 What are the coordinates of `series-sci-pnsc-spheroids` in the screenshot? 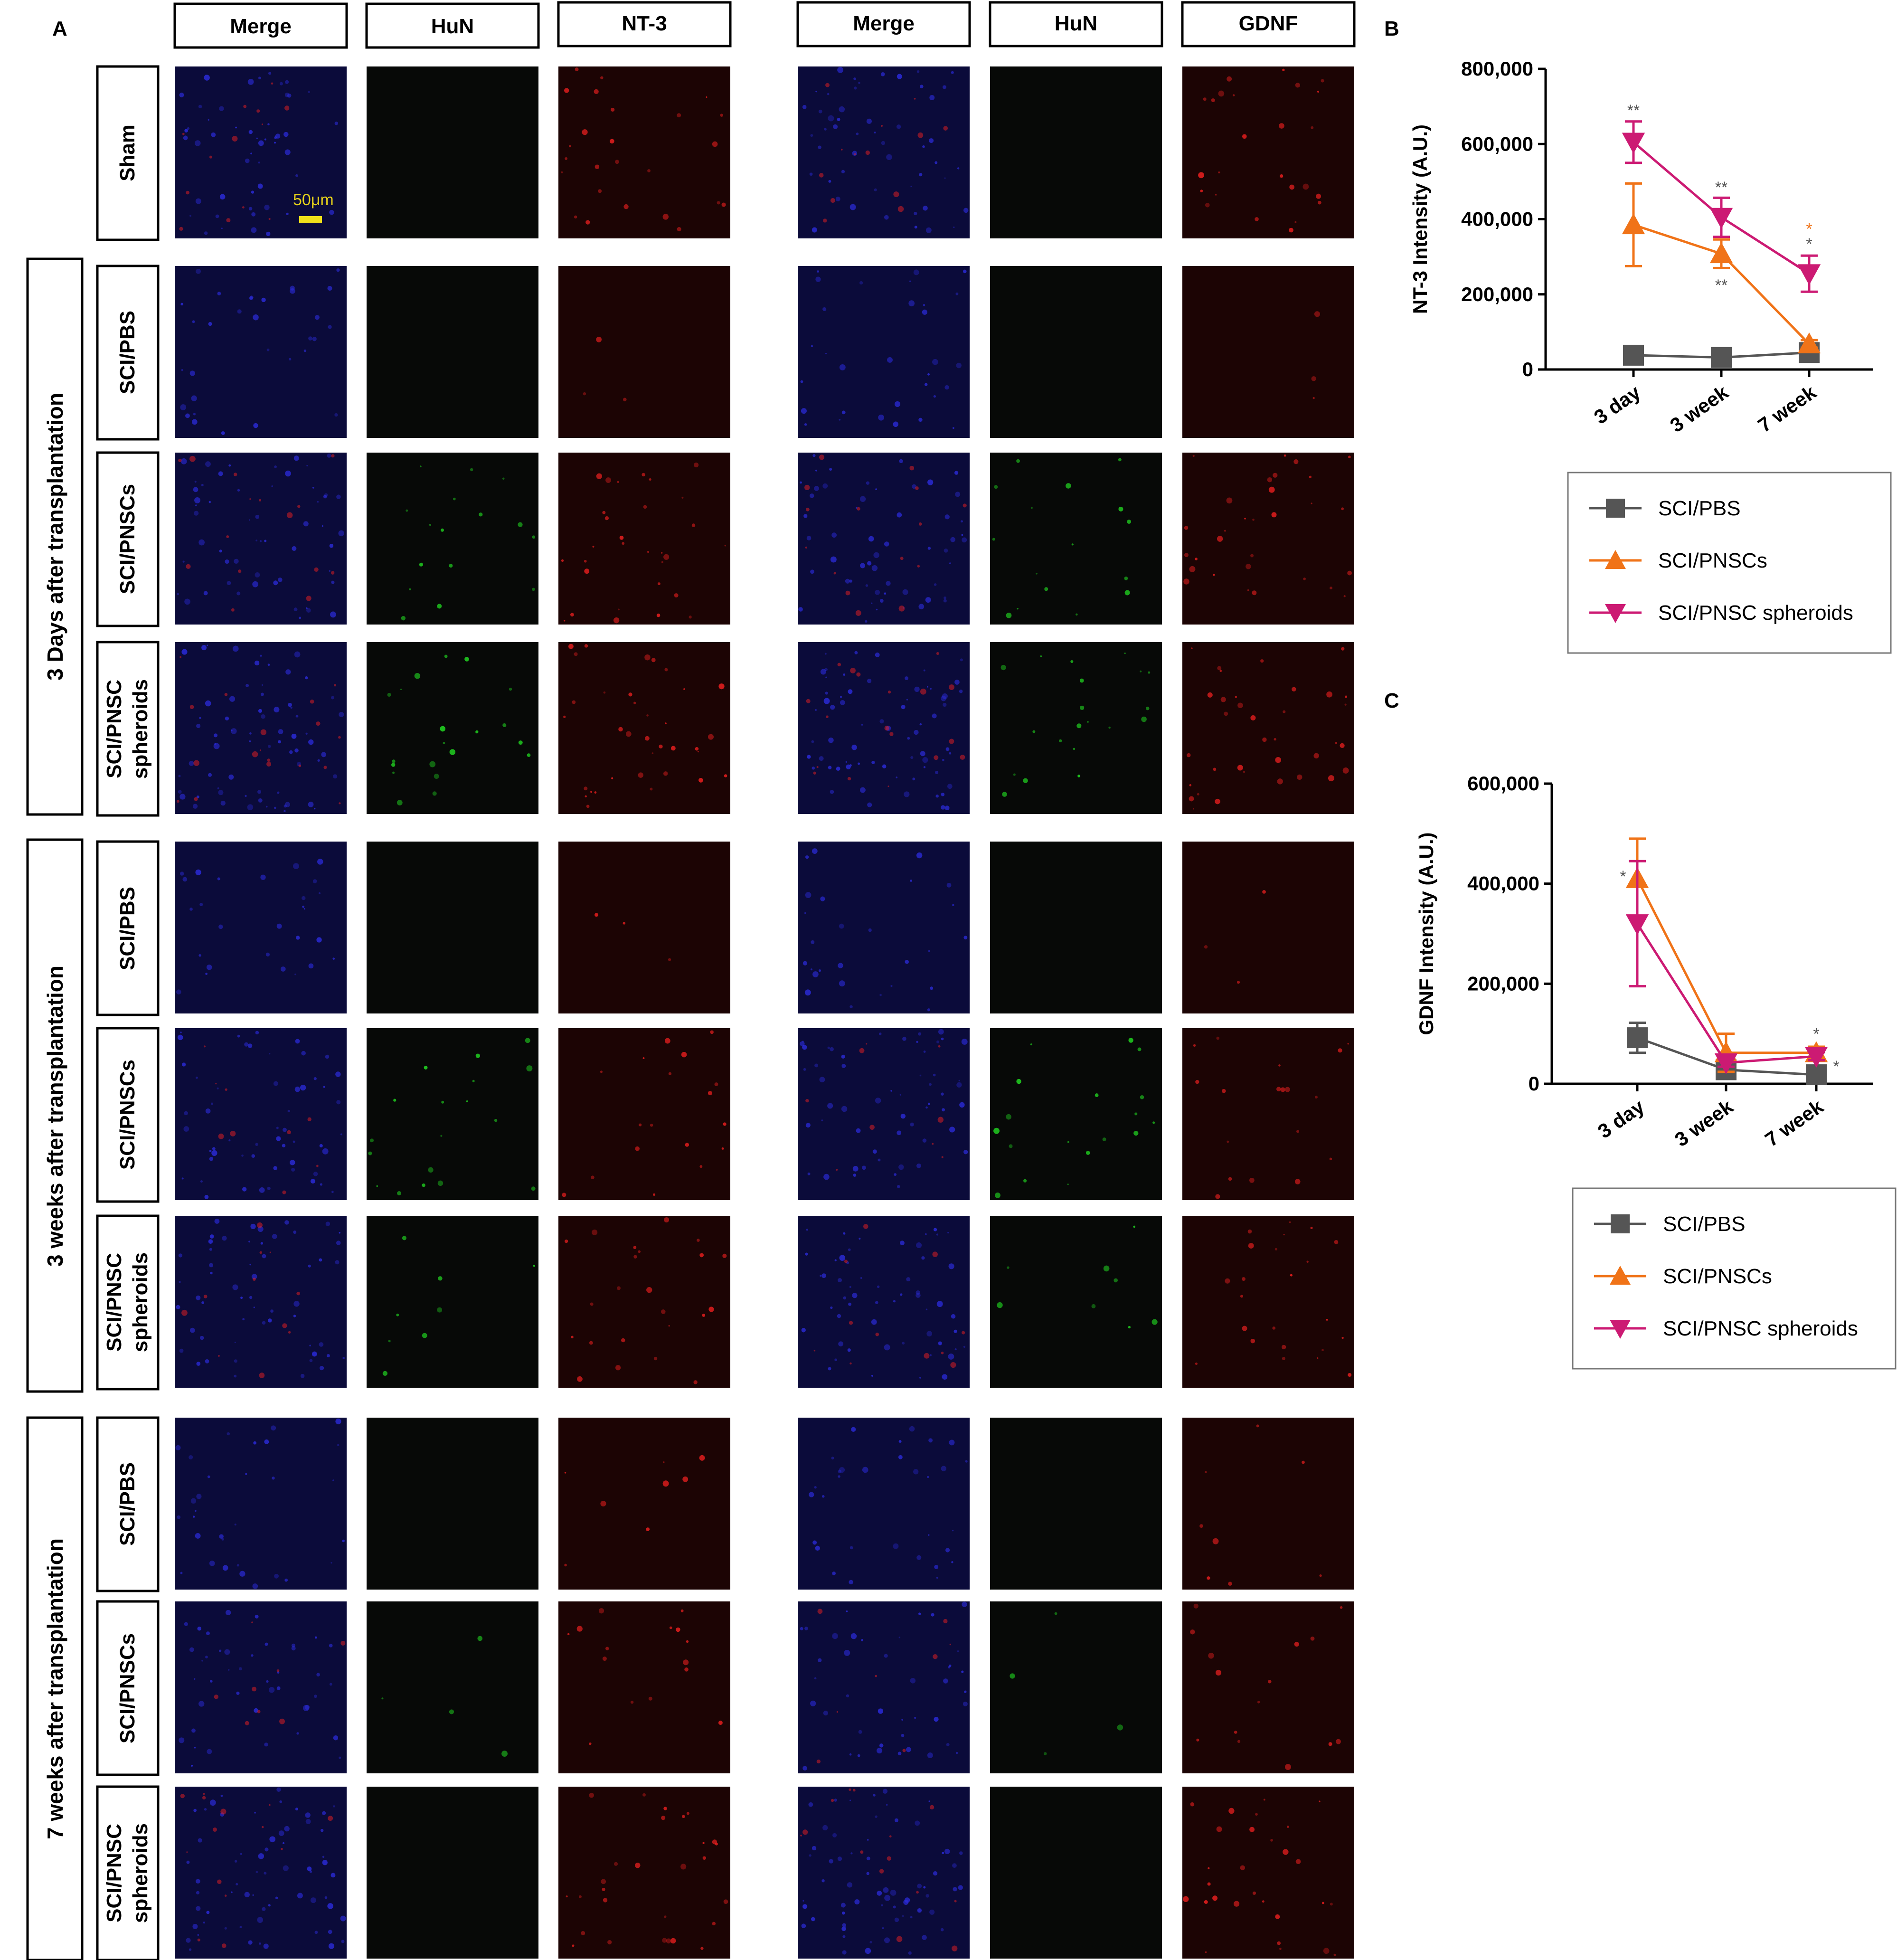 It's located at (1721, 206).